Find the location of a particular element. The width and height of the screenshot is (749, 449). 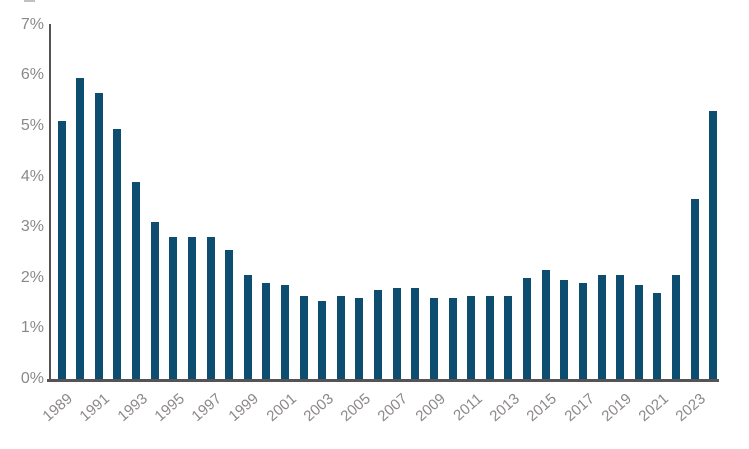

x-axis-tick-label: 1995 is located at coordinates (169, 407).